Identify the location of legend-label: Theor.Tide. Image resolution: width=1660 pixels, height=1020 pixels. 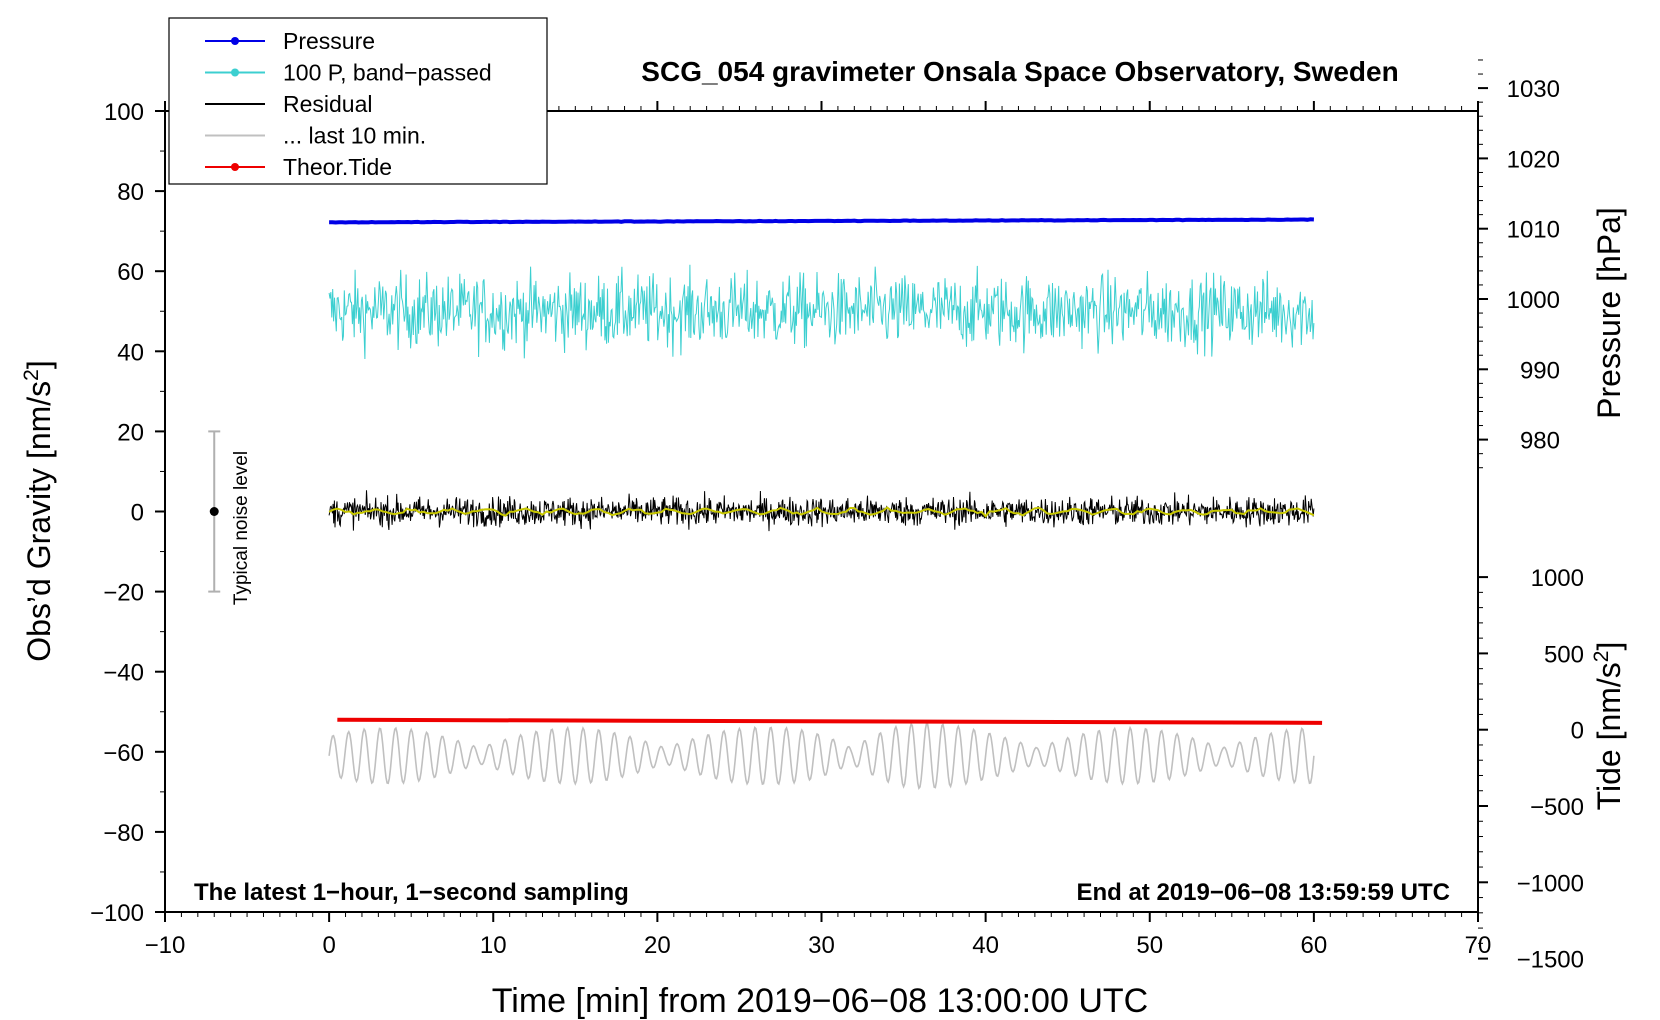
(337, 167).